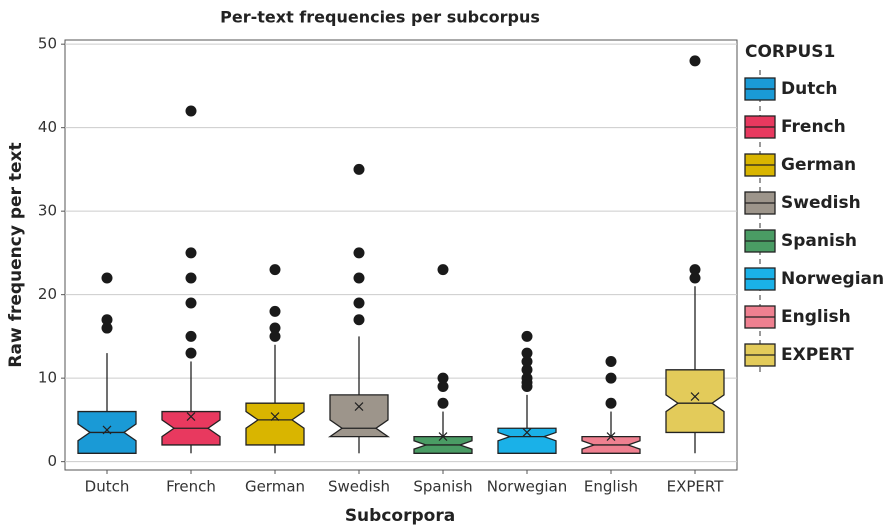  I want to click on legend-title: CORPUS1, so click(790, 52).